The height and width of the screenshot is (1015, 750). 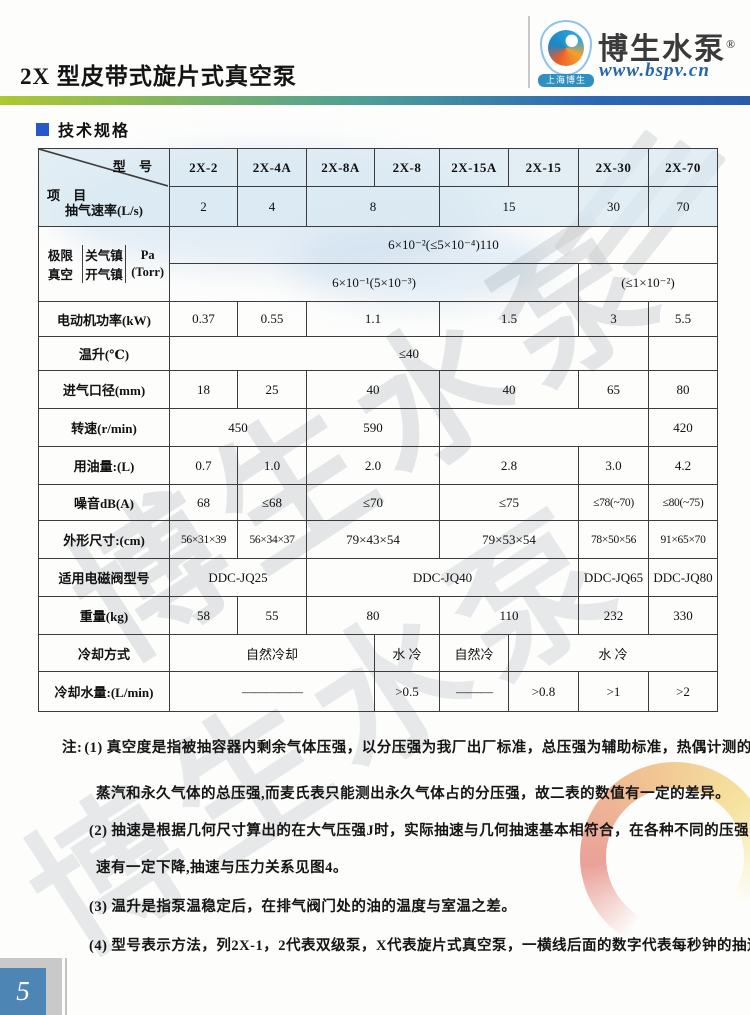 I want to click on table-row-cooling: 冷却方式 自然冷却 水 冷 自然冷 水 冷, so click(x=378, y=653).